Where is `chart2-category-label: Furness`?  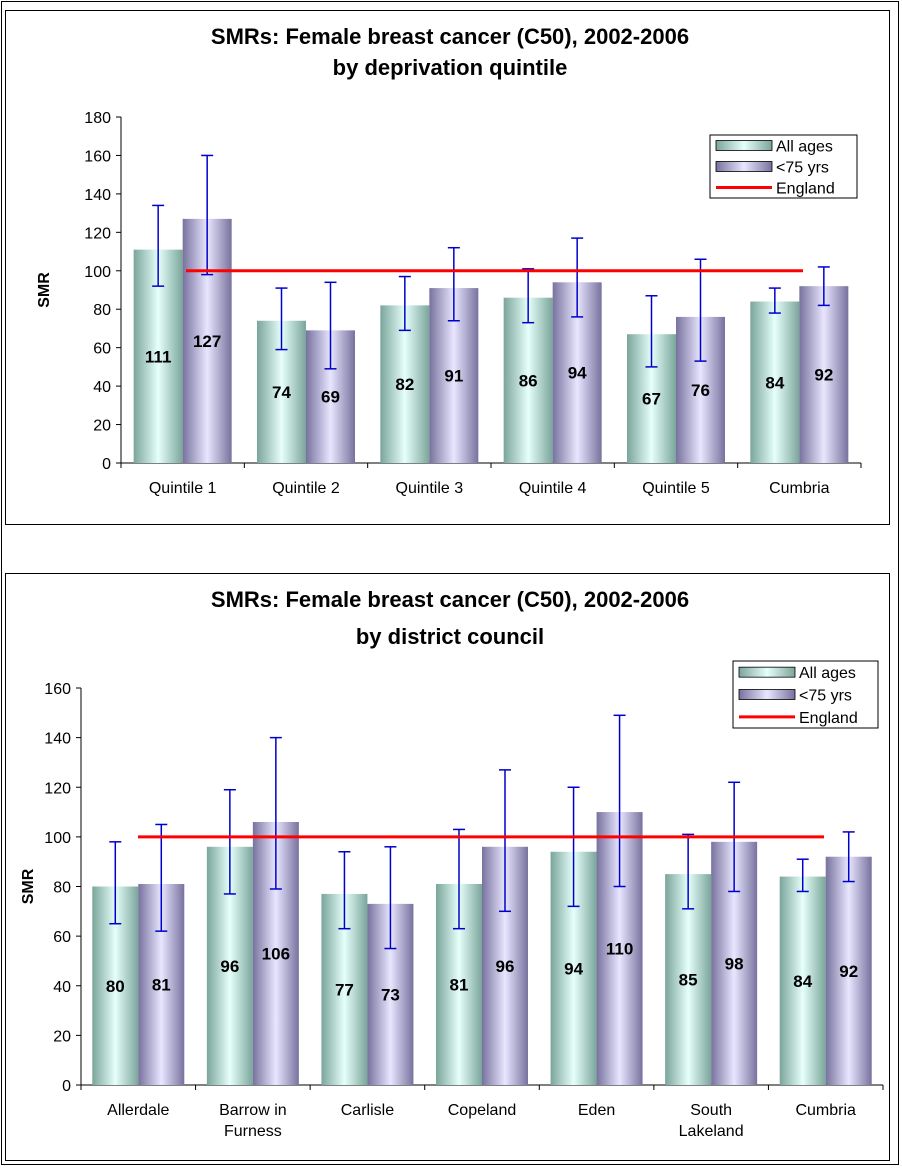 chart2-category-label: Furness is located at coordinates (253, 1131).